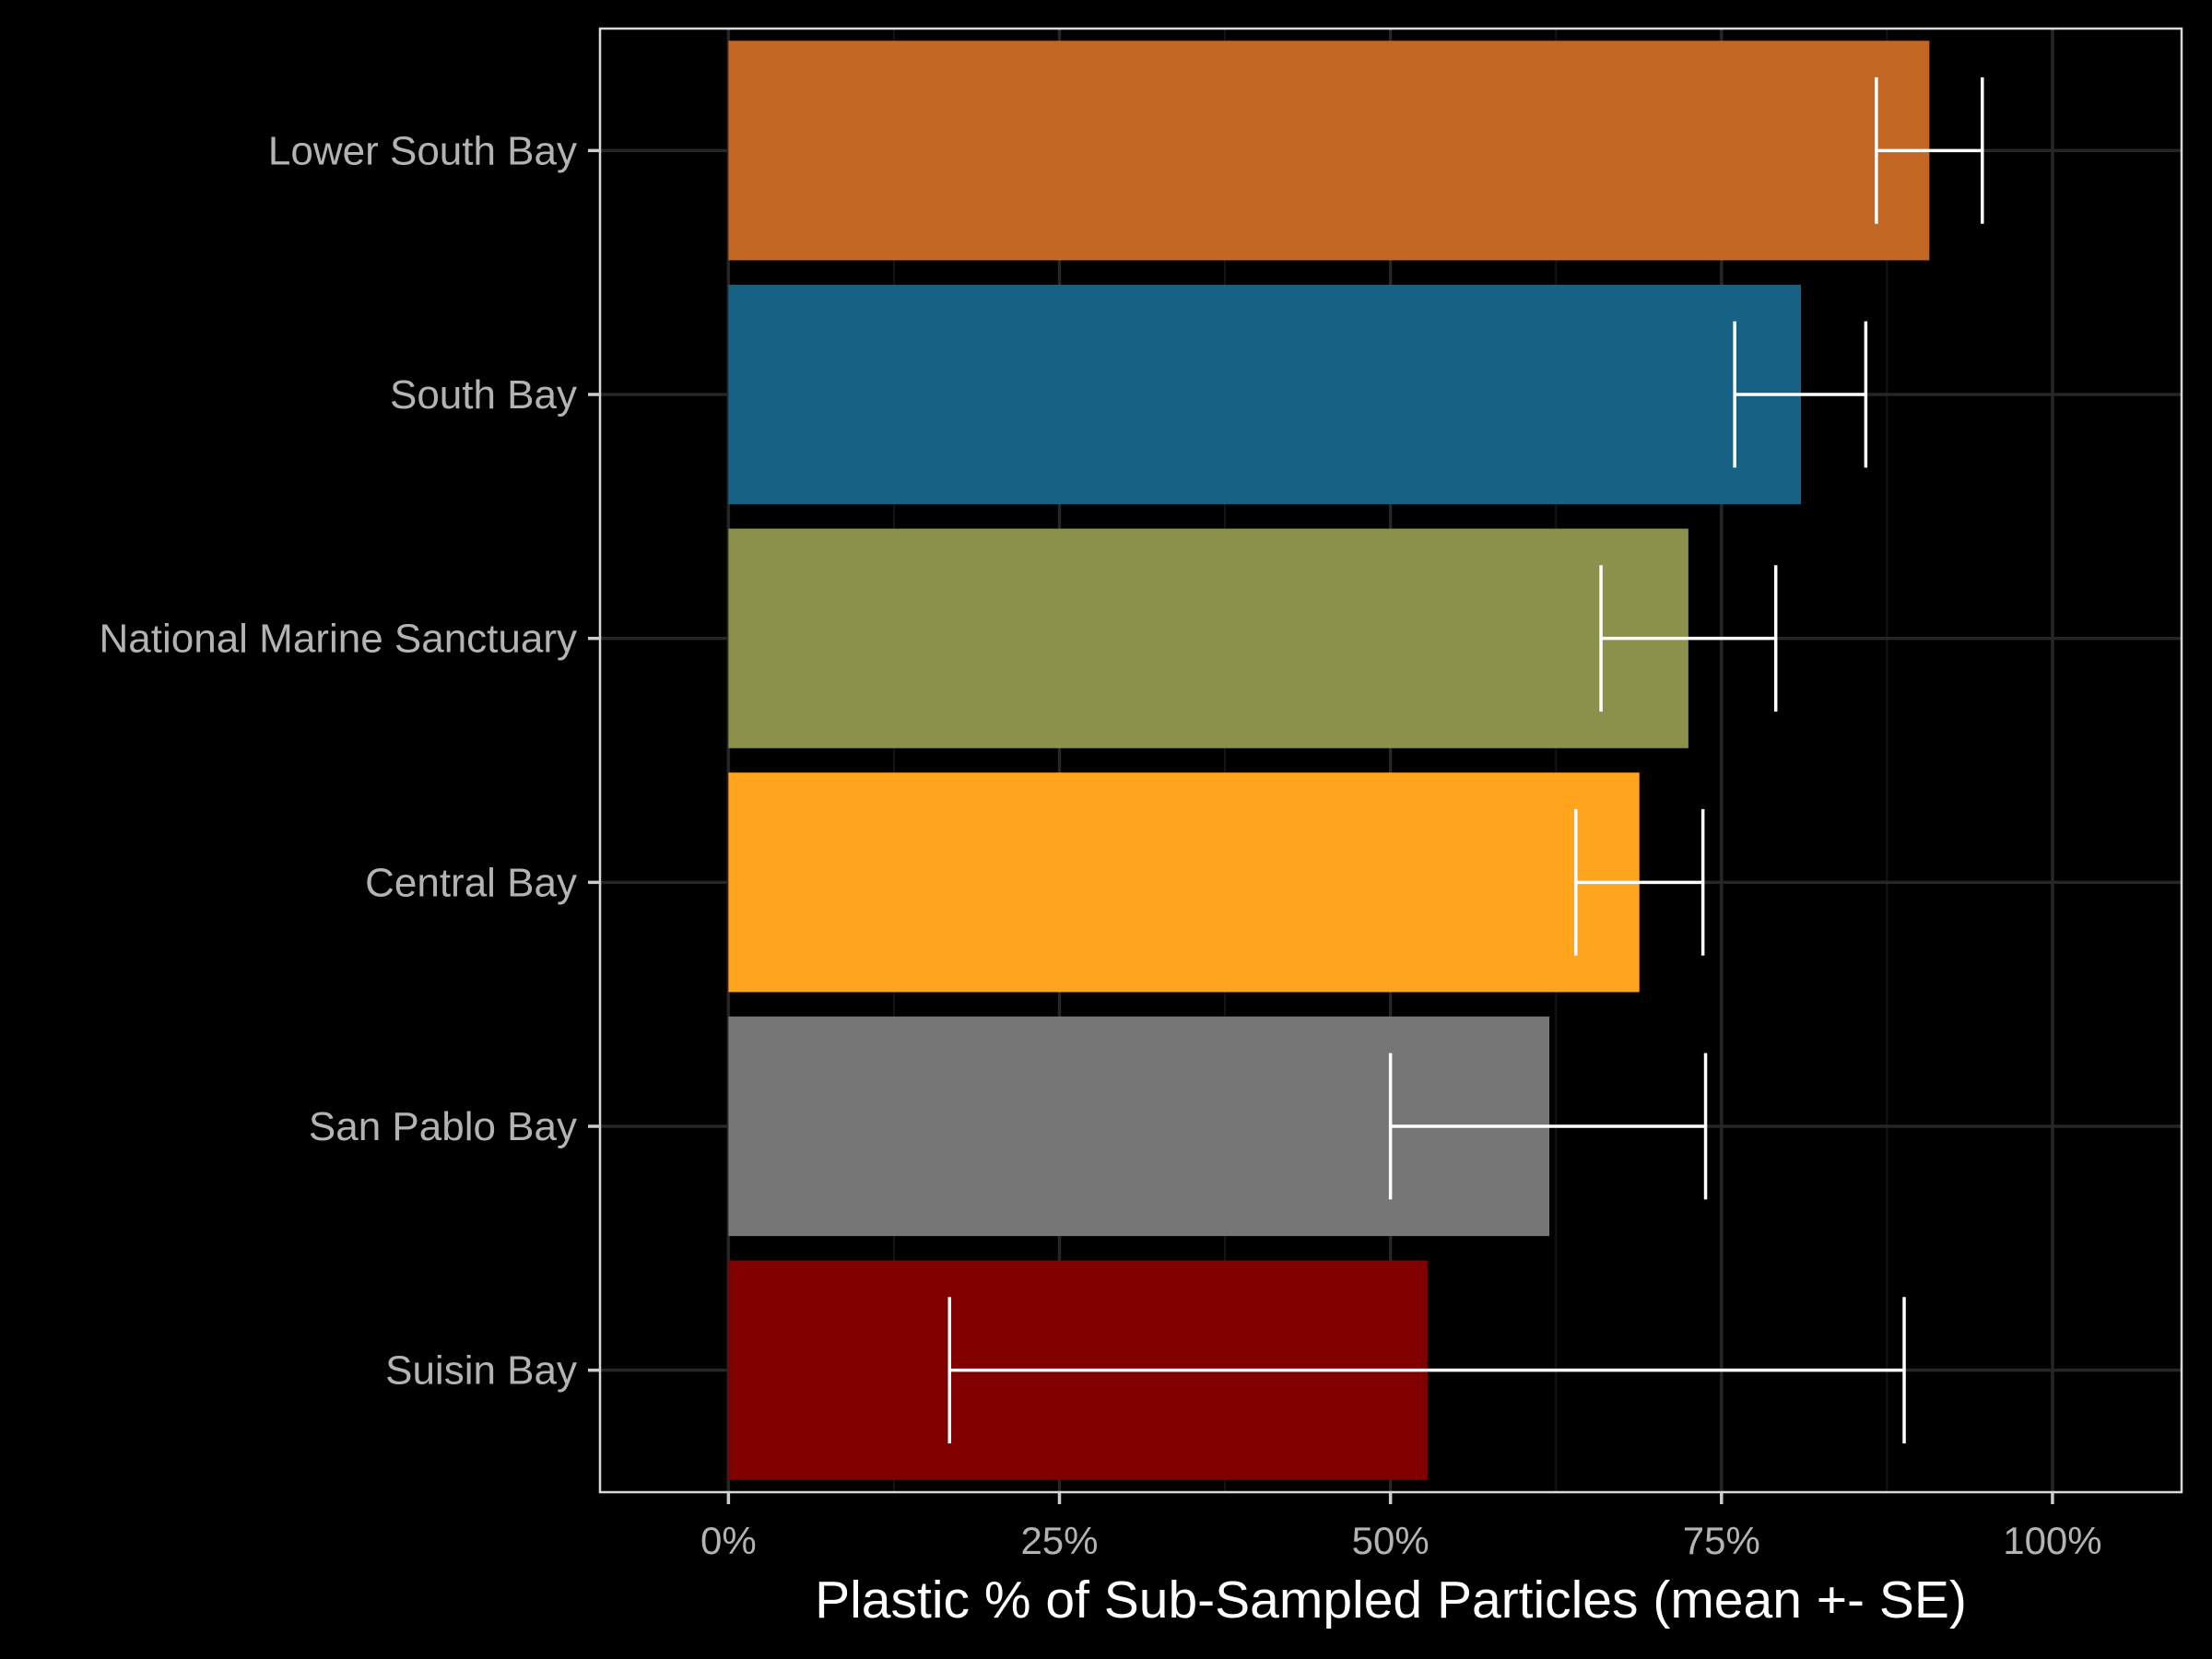  What do you see at coordinates (443, 1126) in the screenshot?
I see `category-label: San Pablo Bay` at bounding box center [443, 1126].